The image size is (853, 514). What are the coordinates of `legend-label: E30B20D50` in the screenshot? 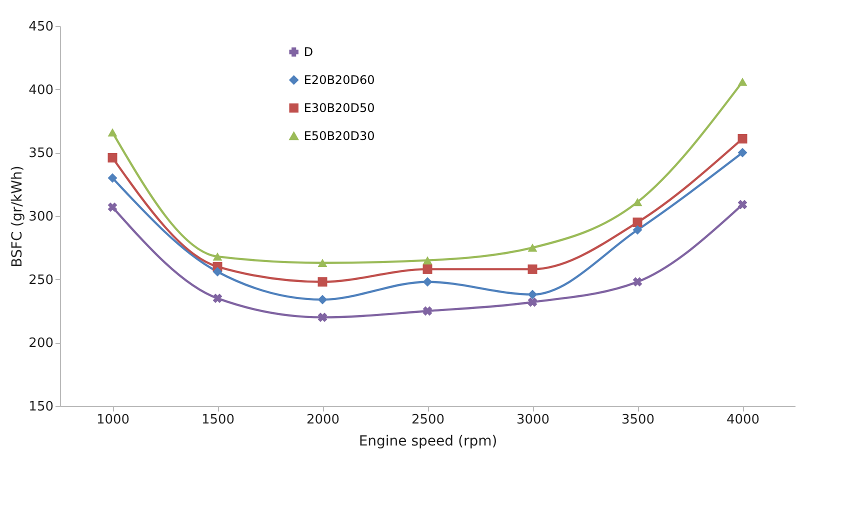 It's located at (339, 108).